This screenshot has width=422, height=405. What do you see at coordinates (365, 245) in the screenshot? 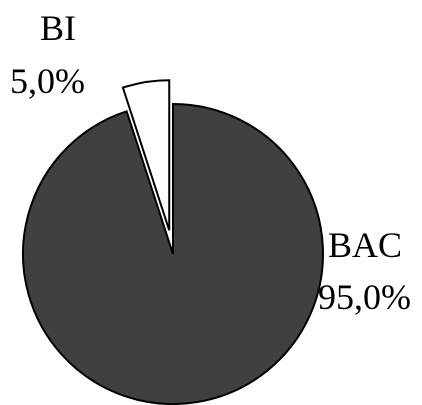
I see `slice-label-bac: BAC` at bounding box center [365, 245].